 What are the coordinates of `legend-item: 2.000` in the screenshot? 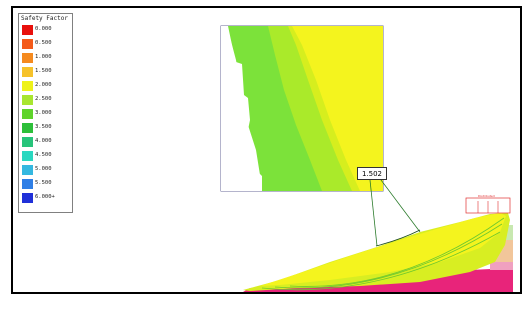 It's located at (47, 85).